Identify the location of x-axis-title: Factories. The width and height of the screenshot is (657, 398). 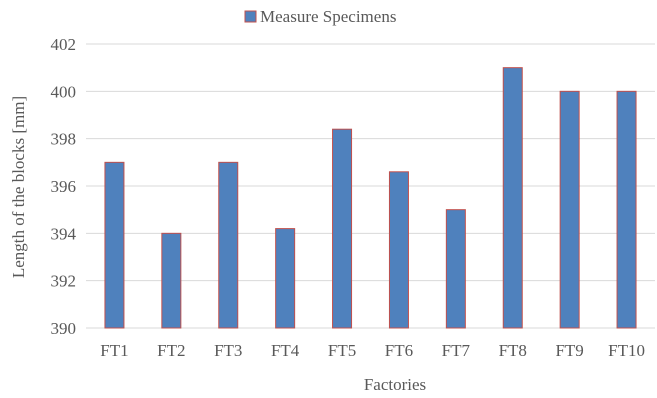
(395, 384).